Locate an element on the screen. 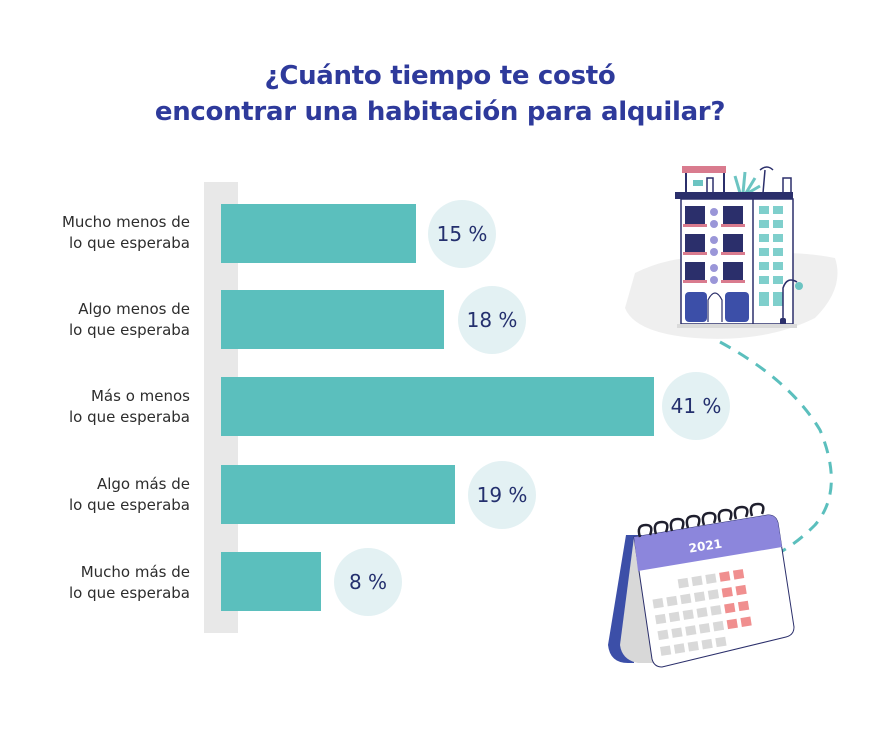 The height and width of the screenshot is (733, 880). bar-mucho-mas is located at coordinates (271, 581).